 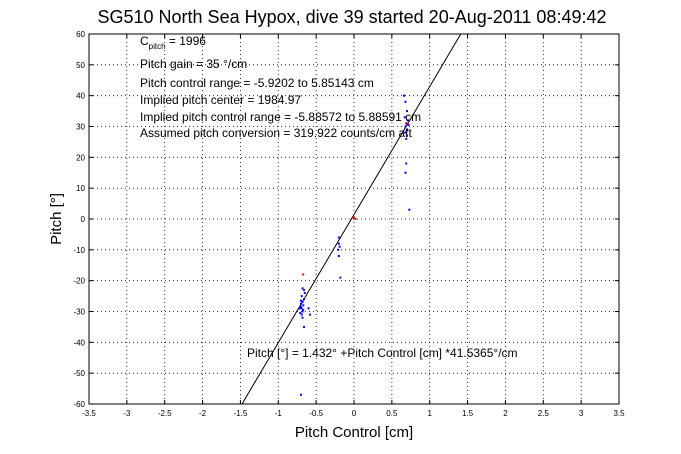 I want to click on y-tick-label: 30, so click(x=80, y=127).